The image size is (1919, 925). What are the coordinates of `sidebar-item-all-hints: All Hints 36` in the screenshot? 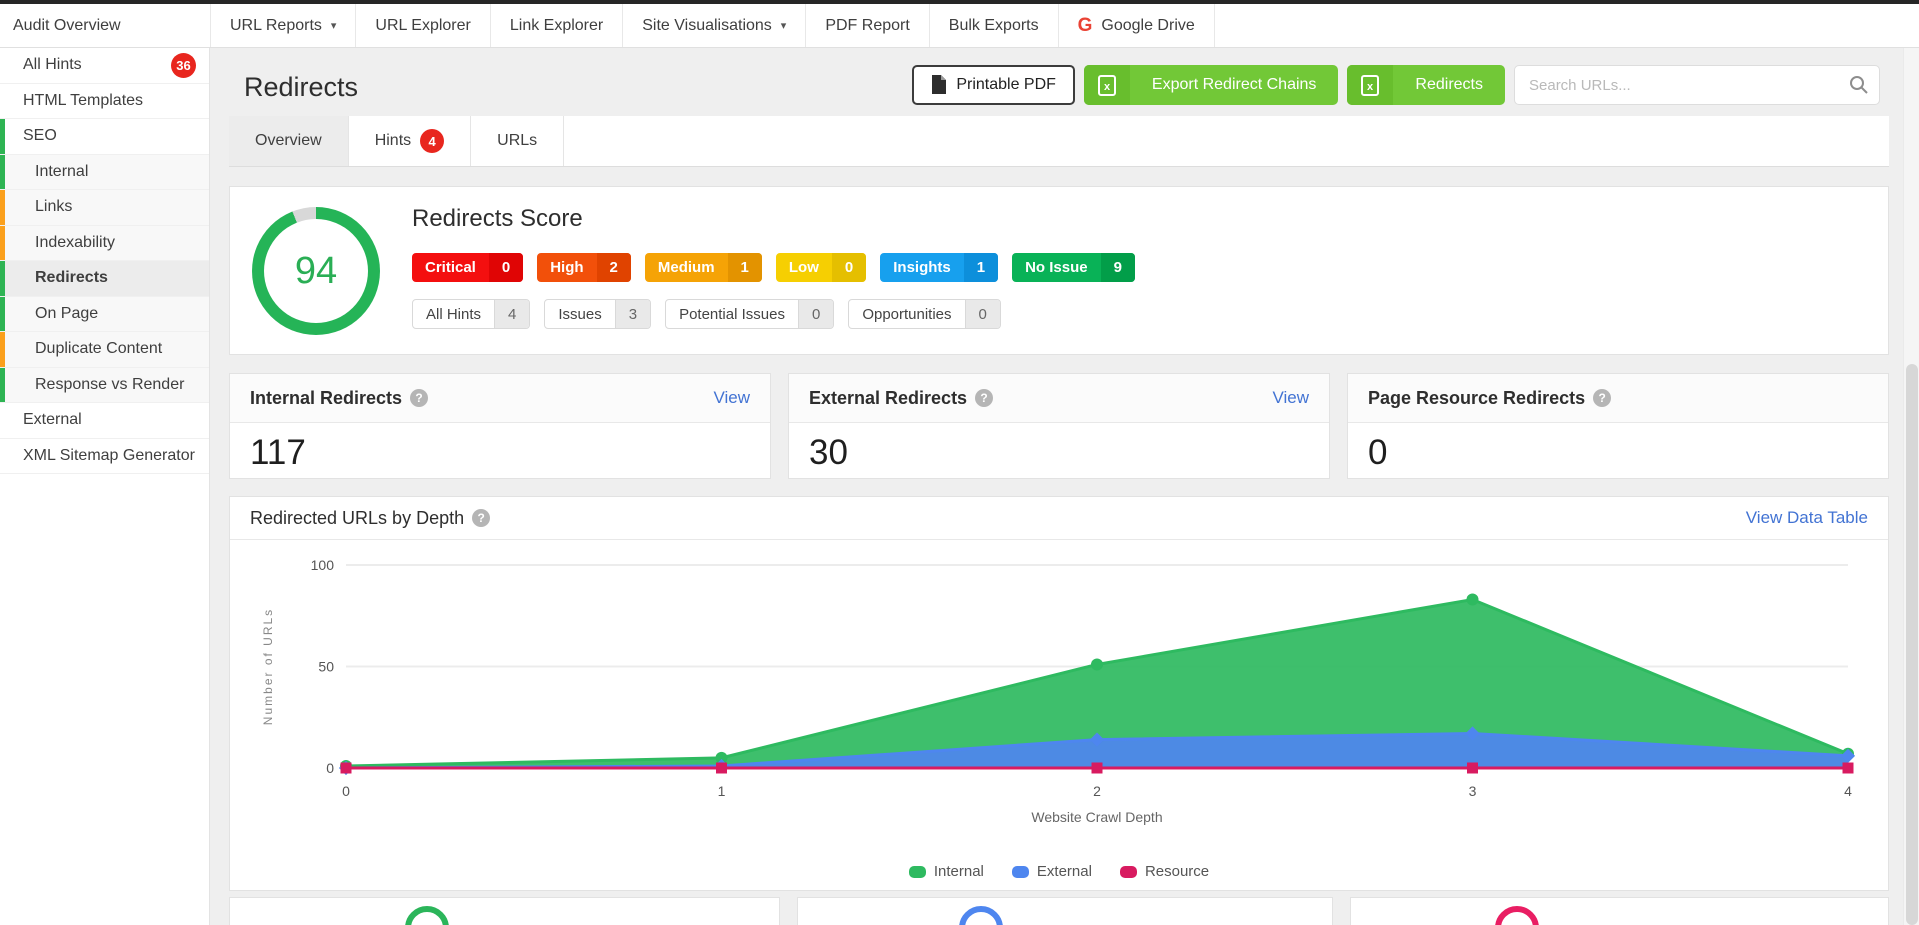 It's located at (104, 66).